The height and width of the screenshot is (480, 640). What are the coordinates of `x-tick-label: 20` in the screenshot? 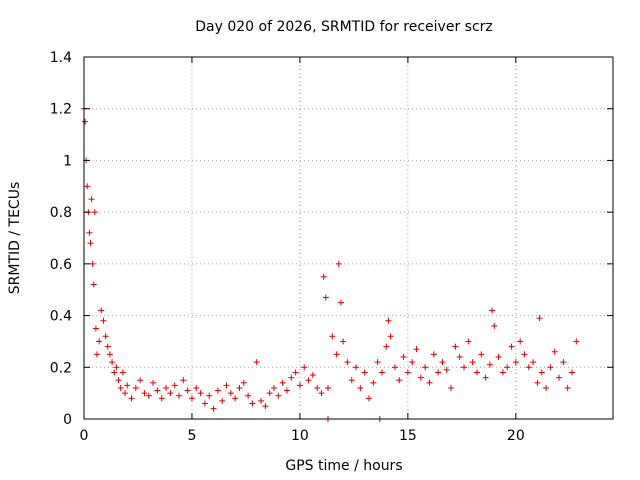 It's located at (516, 436).